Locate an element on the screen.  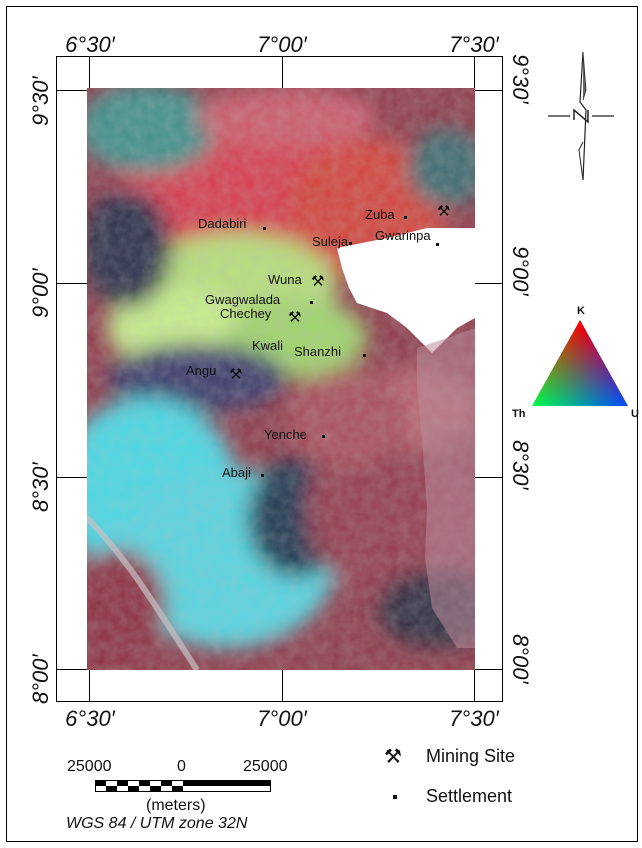
place-label: Abaji is located at coordinates (236, 472).